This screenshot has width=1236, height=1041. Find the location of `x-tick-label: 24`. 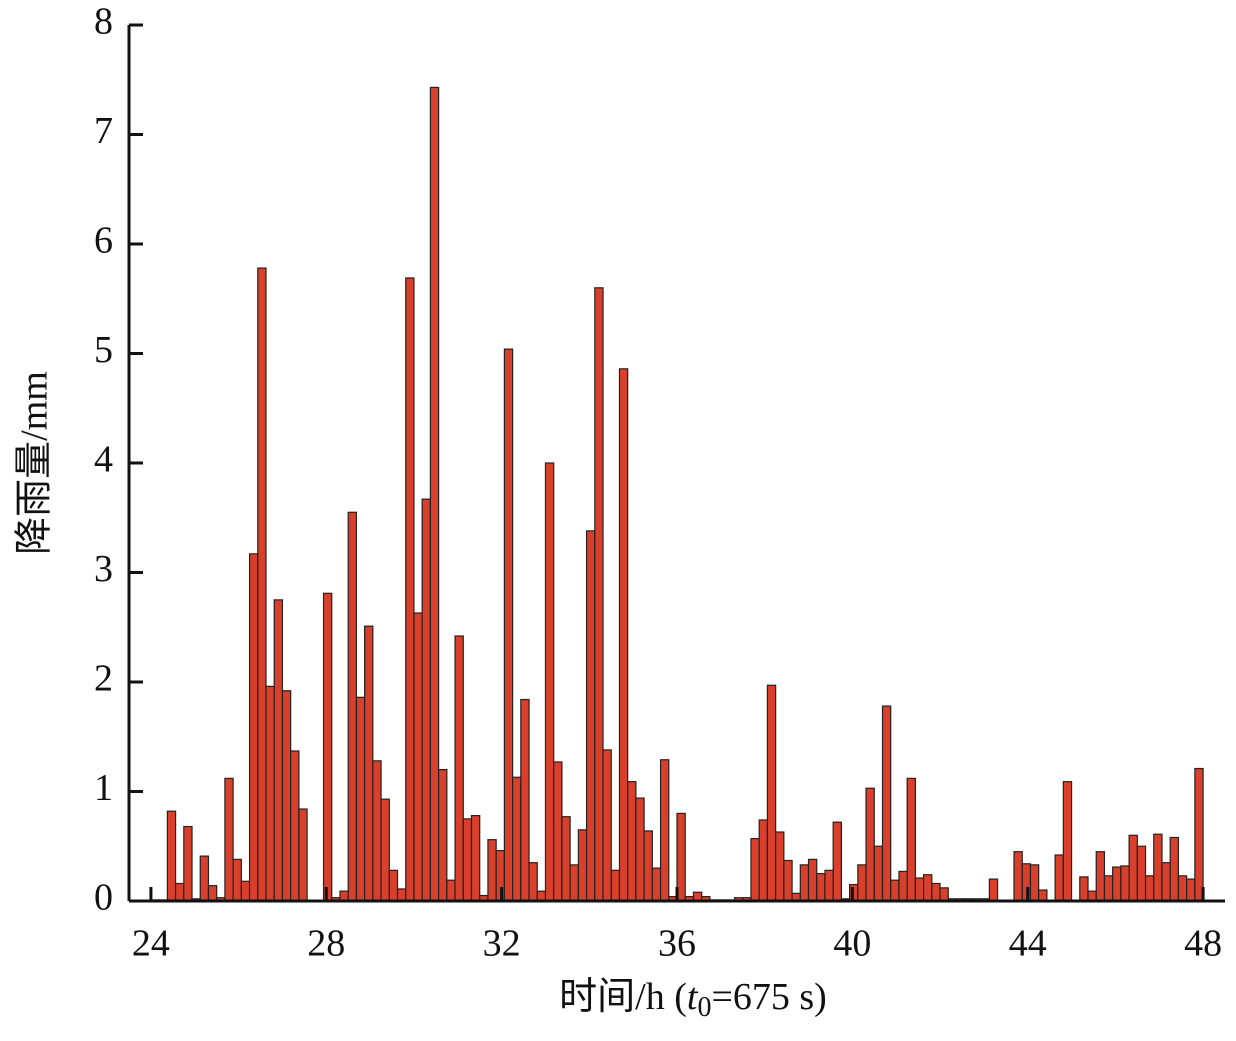

x-tick-label: 24 is located at coordinates (151, 944).